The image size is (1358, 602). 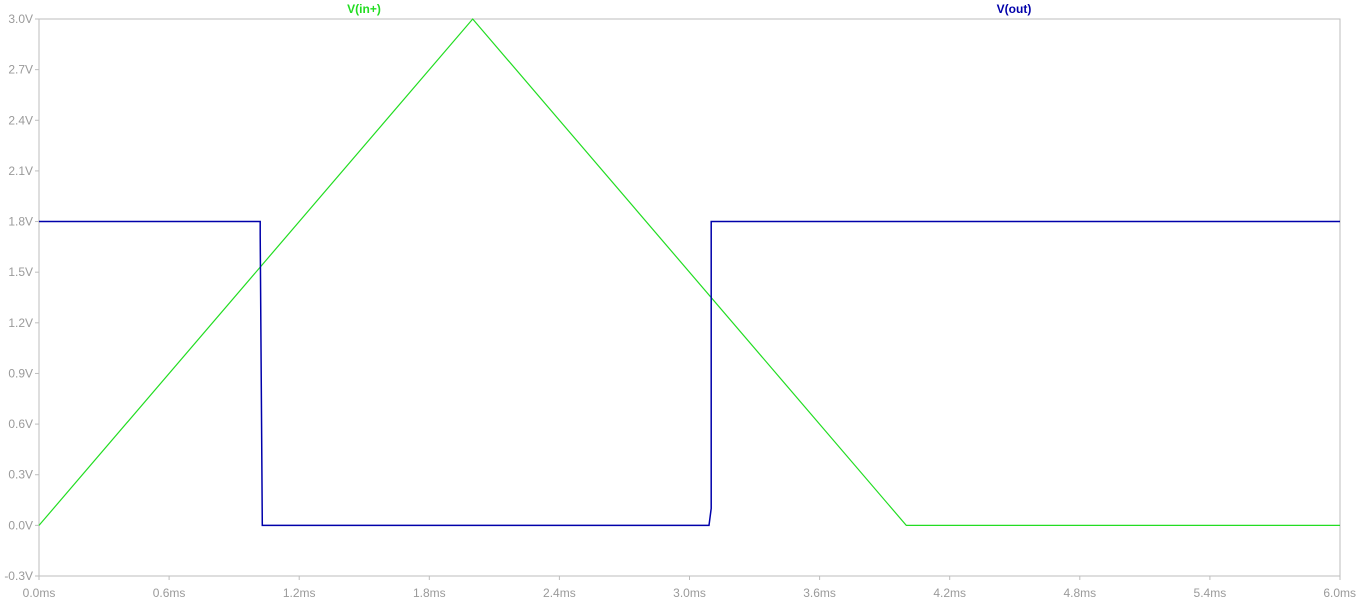 I want to click on y-tick-label: -0.3V, so click(x=18, y=576).